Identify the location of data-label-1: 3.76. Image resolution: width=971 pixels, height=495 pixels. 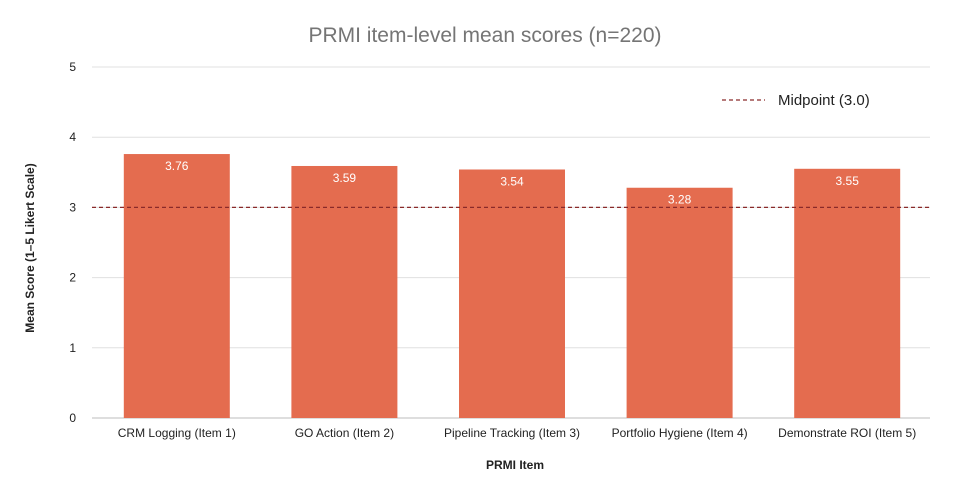
(177, 166).